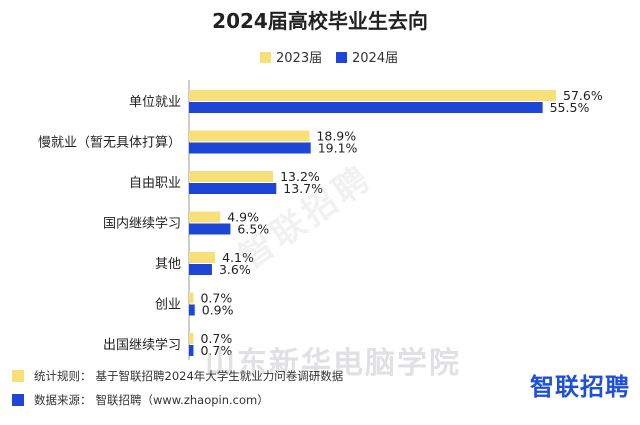  I want to click on data-label: 4.1%, so click(238, 257).